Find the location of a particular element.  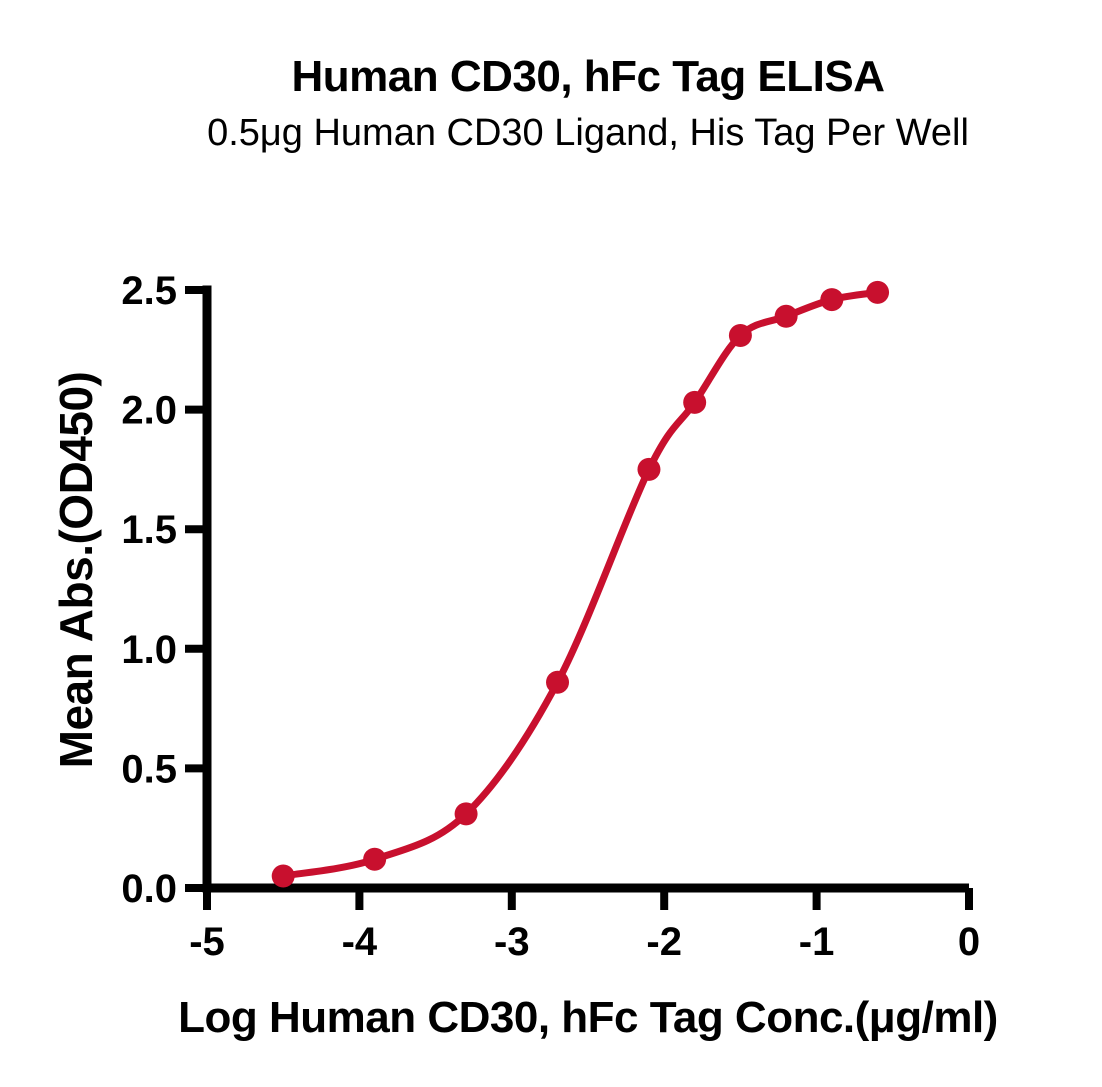

y-tick-label: 0.5 is located at coordinates (149, 769).